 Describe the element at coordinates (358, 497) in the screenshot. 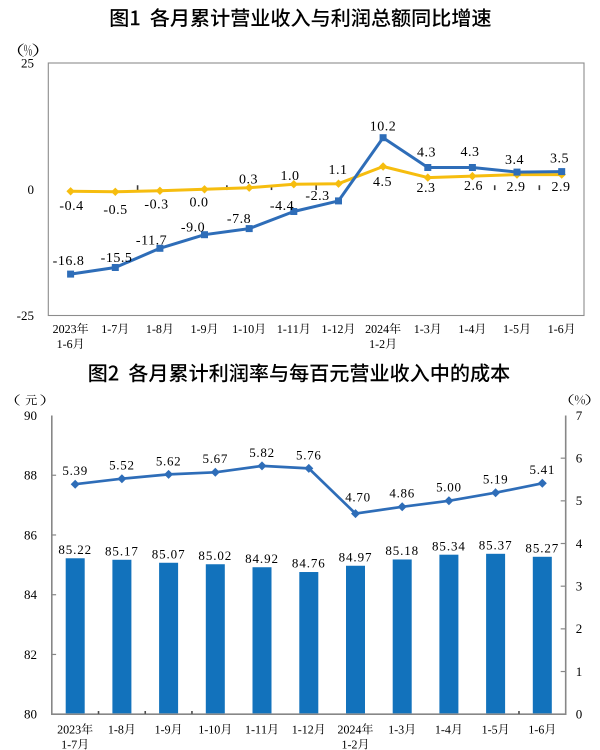

I see `svg-text: 4.70` at that location.